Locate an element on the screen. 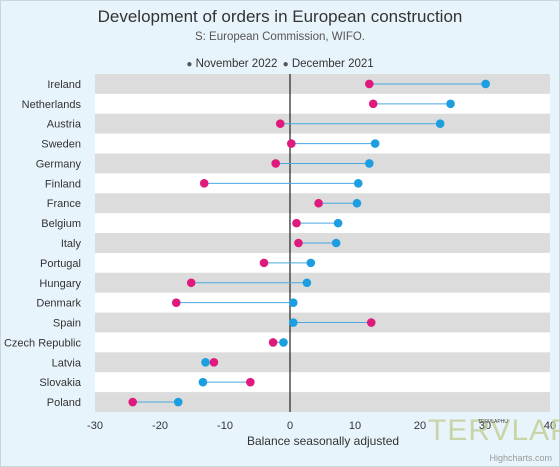 The image size is (560, 467). category-label: Netherlands is located at coordinates (52, 105).